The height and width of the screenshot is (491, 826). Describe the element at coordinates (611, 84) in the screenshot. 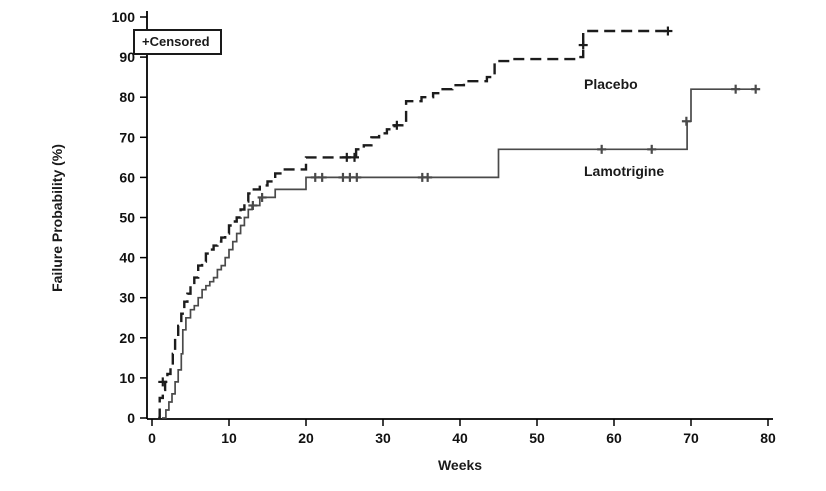

I see `placebo-series-label: Placebo` at that location.